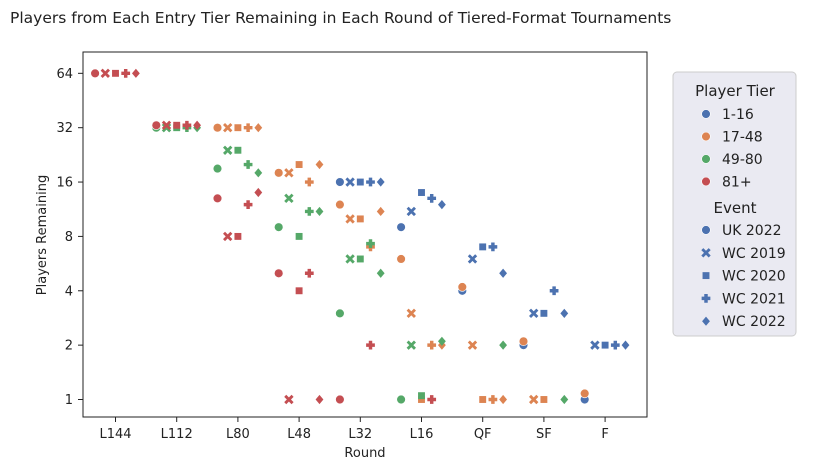 The image size is (828, 470). What do you see at coordinates (69, 291) in the screenshot?
I see `y-tick-label: 4` at bounding box center [69, 291].